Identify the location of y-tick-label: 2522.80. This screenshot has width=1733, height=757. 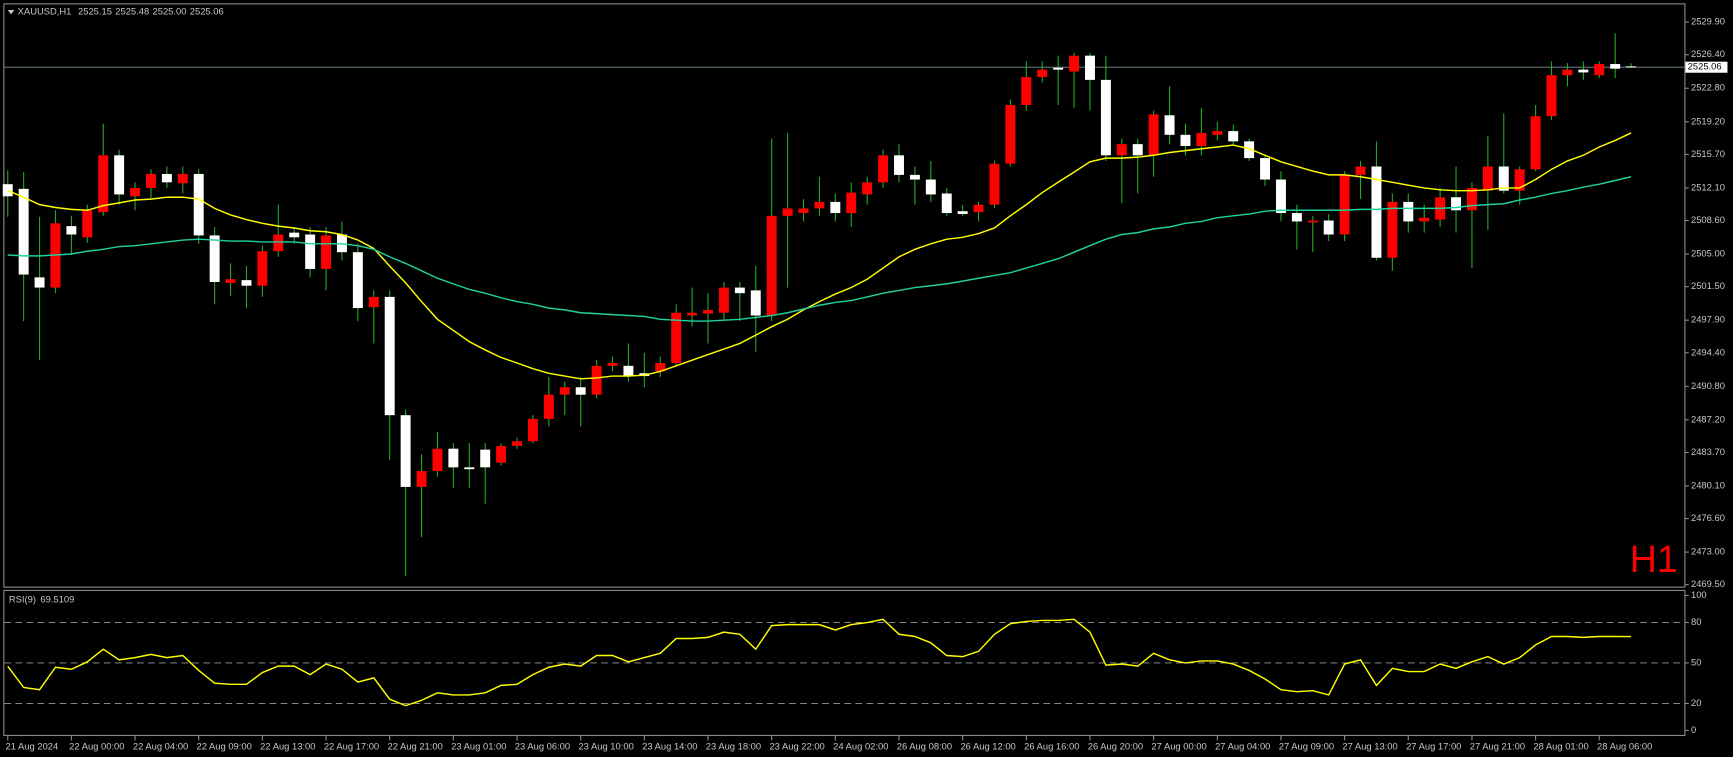
(1708, 87).